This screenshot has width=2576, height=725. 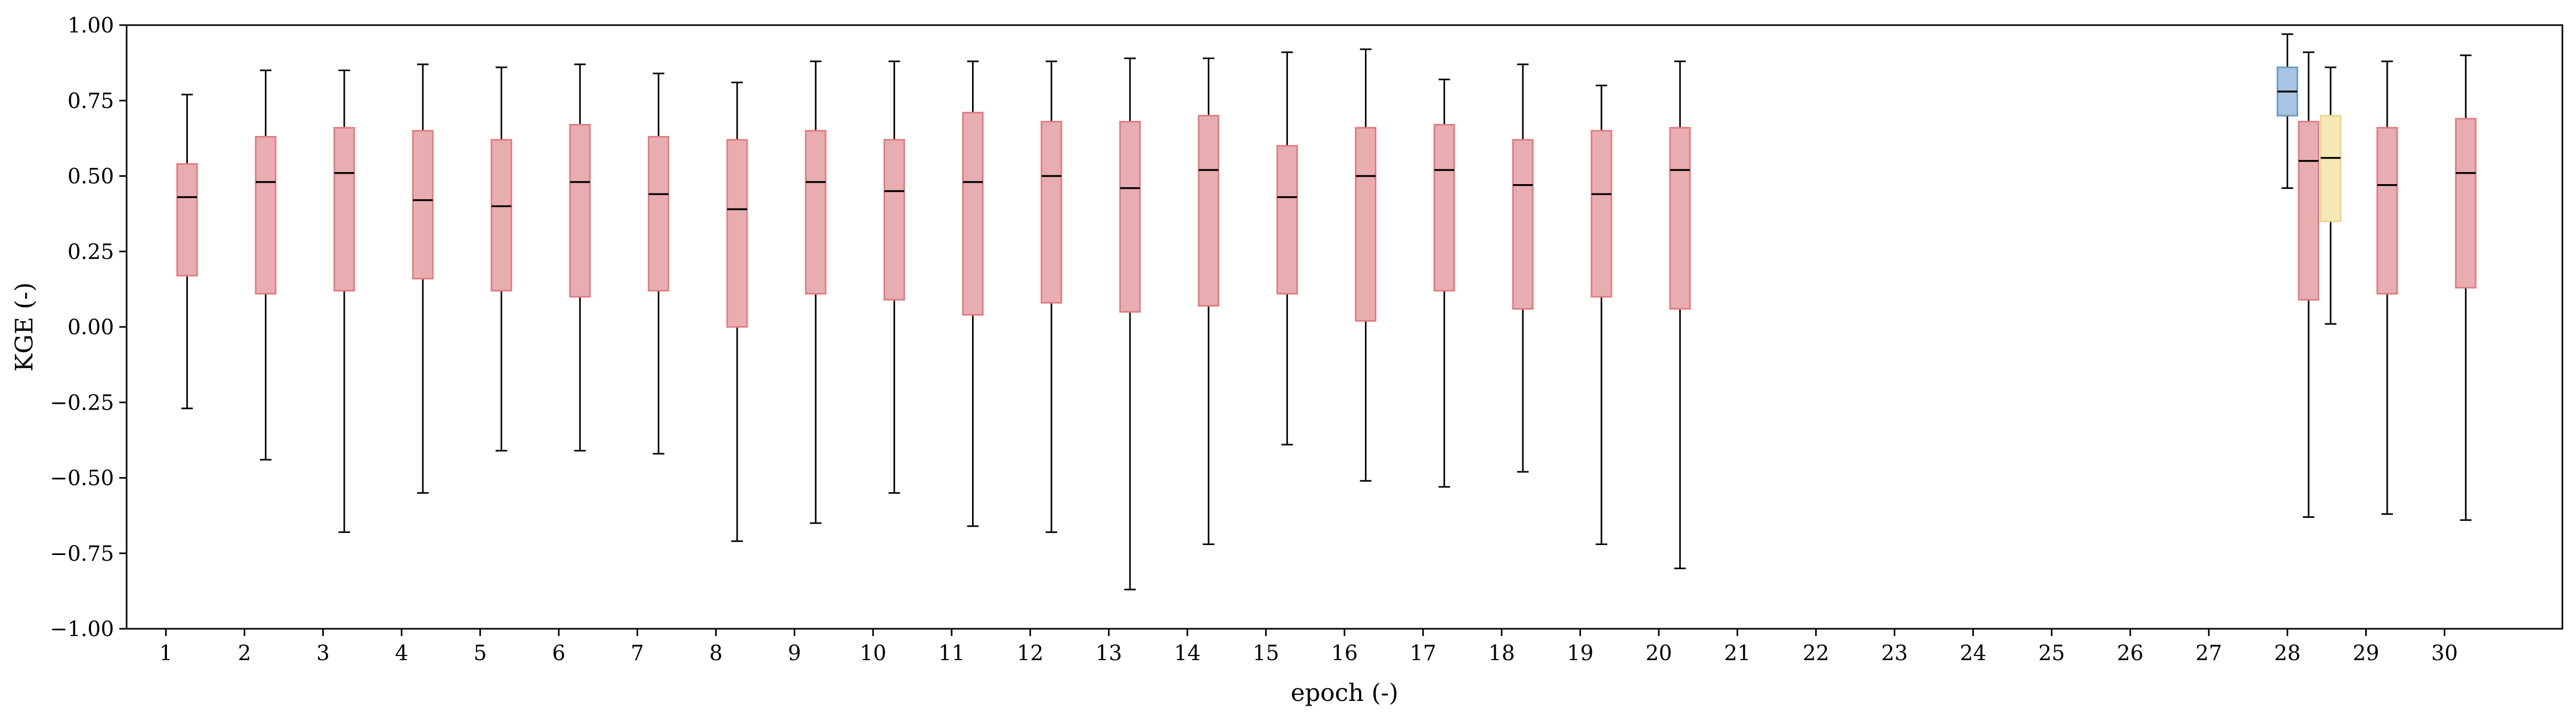 I want to click on x-tick-label: 18, so click(x=1502, y=653).